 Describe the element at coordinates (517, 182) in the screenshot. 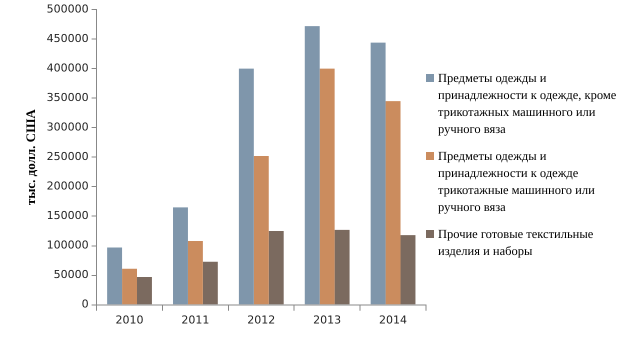

I see `legend-label: Предметы одежды и принадлежности к одежде трикотажные машинного или ручного вяза` at that location.